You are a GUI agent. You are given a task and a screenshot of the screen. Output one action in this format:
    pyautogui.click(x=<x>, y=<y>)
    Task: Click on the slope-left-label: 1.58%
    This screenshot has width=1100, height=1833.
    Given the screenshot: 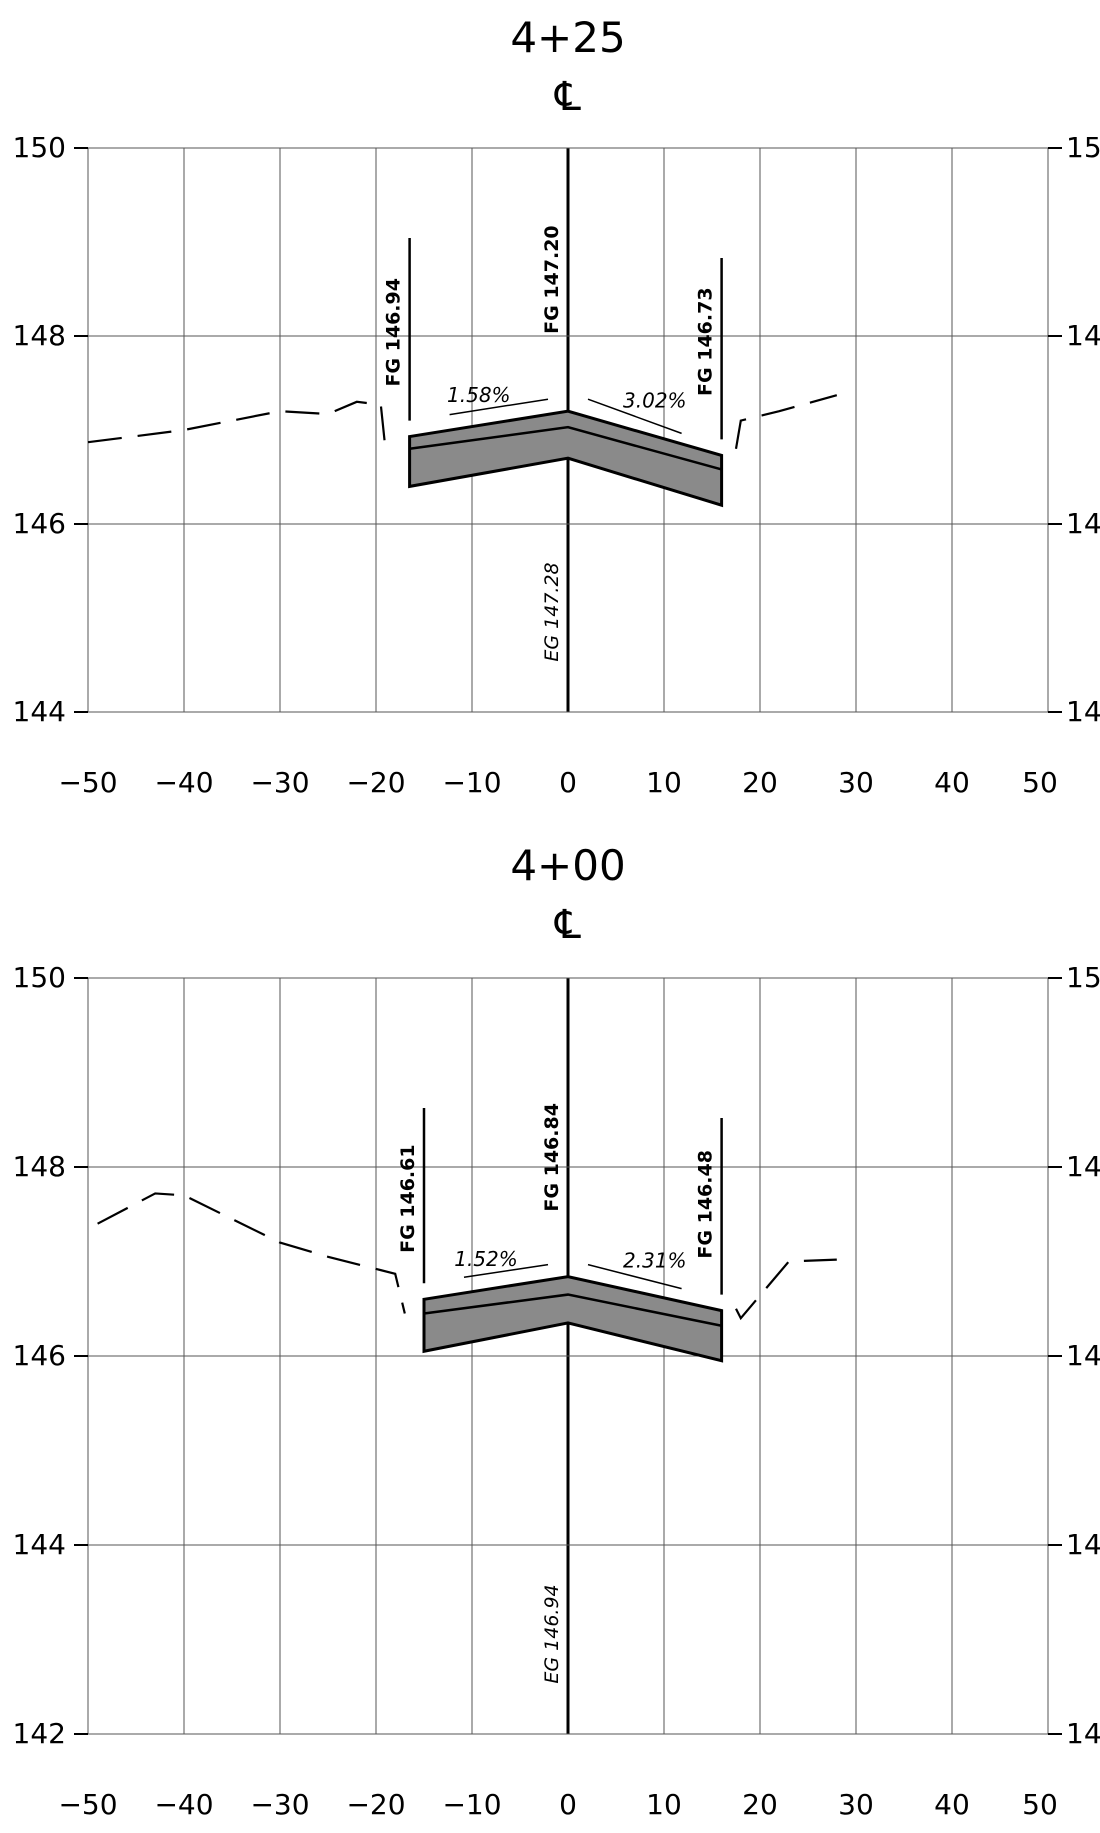 What is the action you would take?
    pyautogui.click(x=479, y=395)
    